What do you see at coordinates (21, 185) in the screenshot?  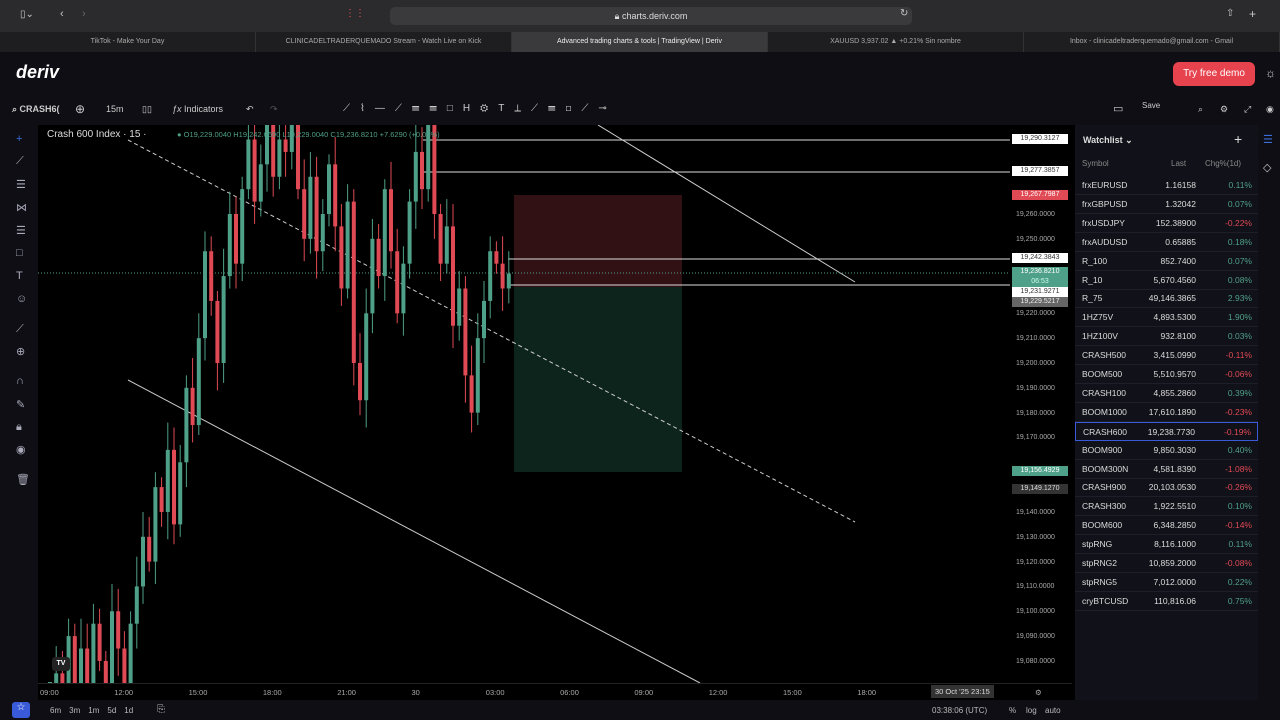 I see `fib-icon: ☰` at bounding box center [21, 185].